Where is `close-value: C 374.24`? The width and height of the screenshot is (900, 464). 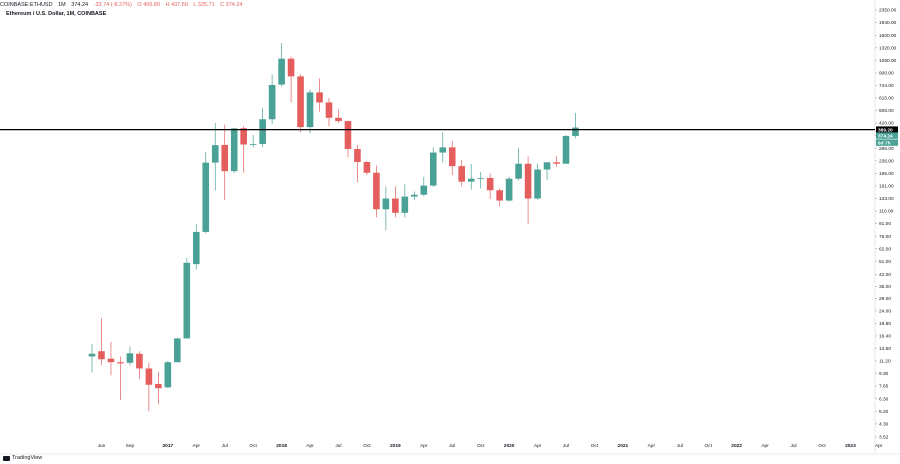
close-value: C 374.24 is located at coordinates (231, 5).